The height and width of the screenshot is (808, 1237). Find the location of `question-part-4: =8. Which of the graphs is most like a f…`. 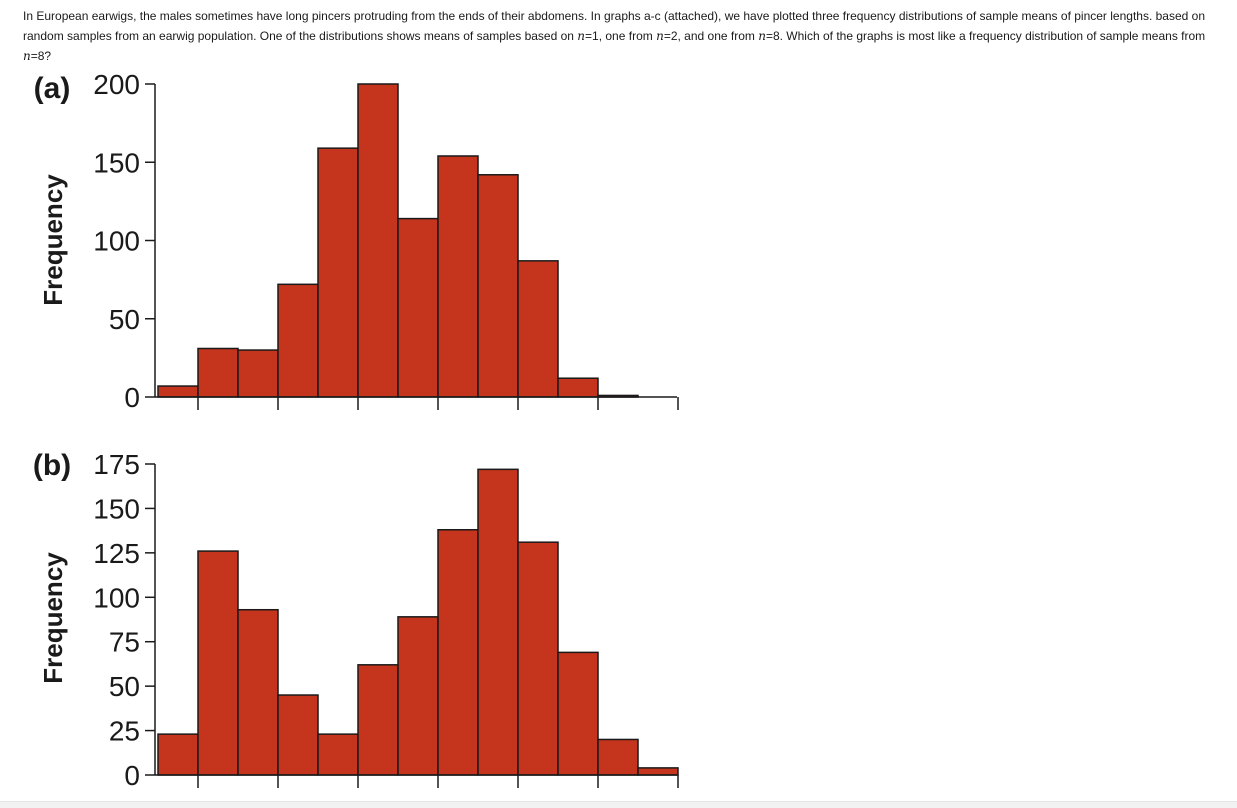

question-part-4: =8. Which of the graphs is most like a f… is located at coordinates (985, 36).